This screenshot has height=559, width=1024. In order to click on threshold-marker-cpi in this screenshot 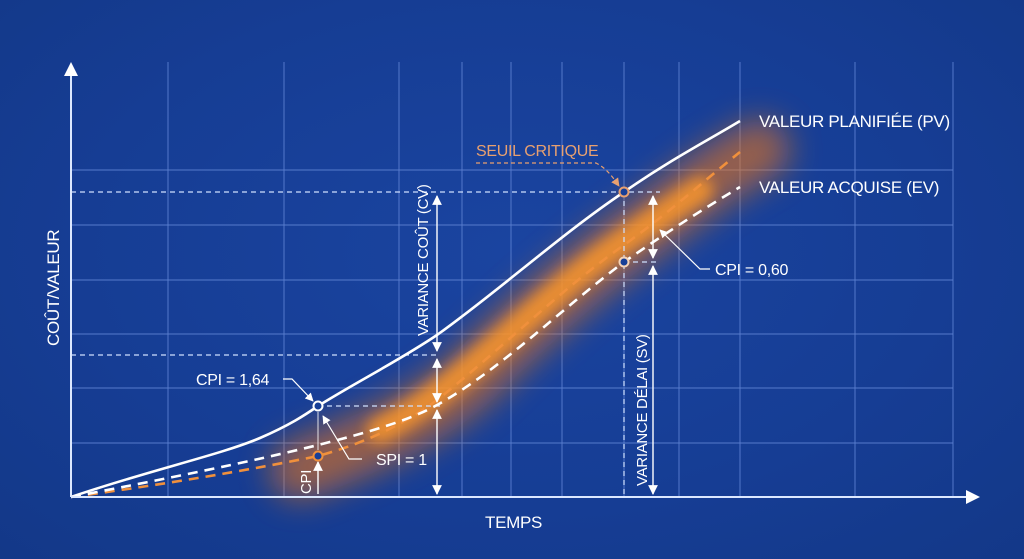, I will do `click(318, 456)`.